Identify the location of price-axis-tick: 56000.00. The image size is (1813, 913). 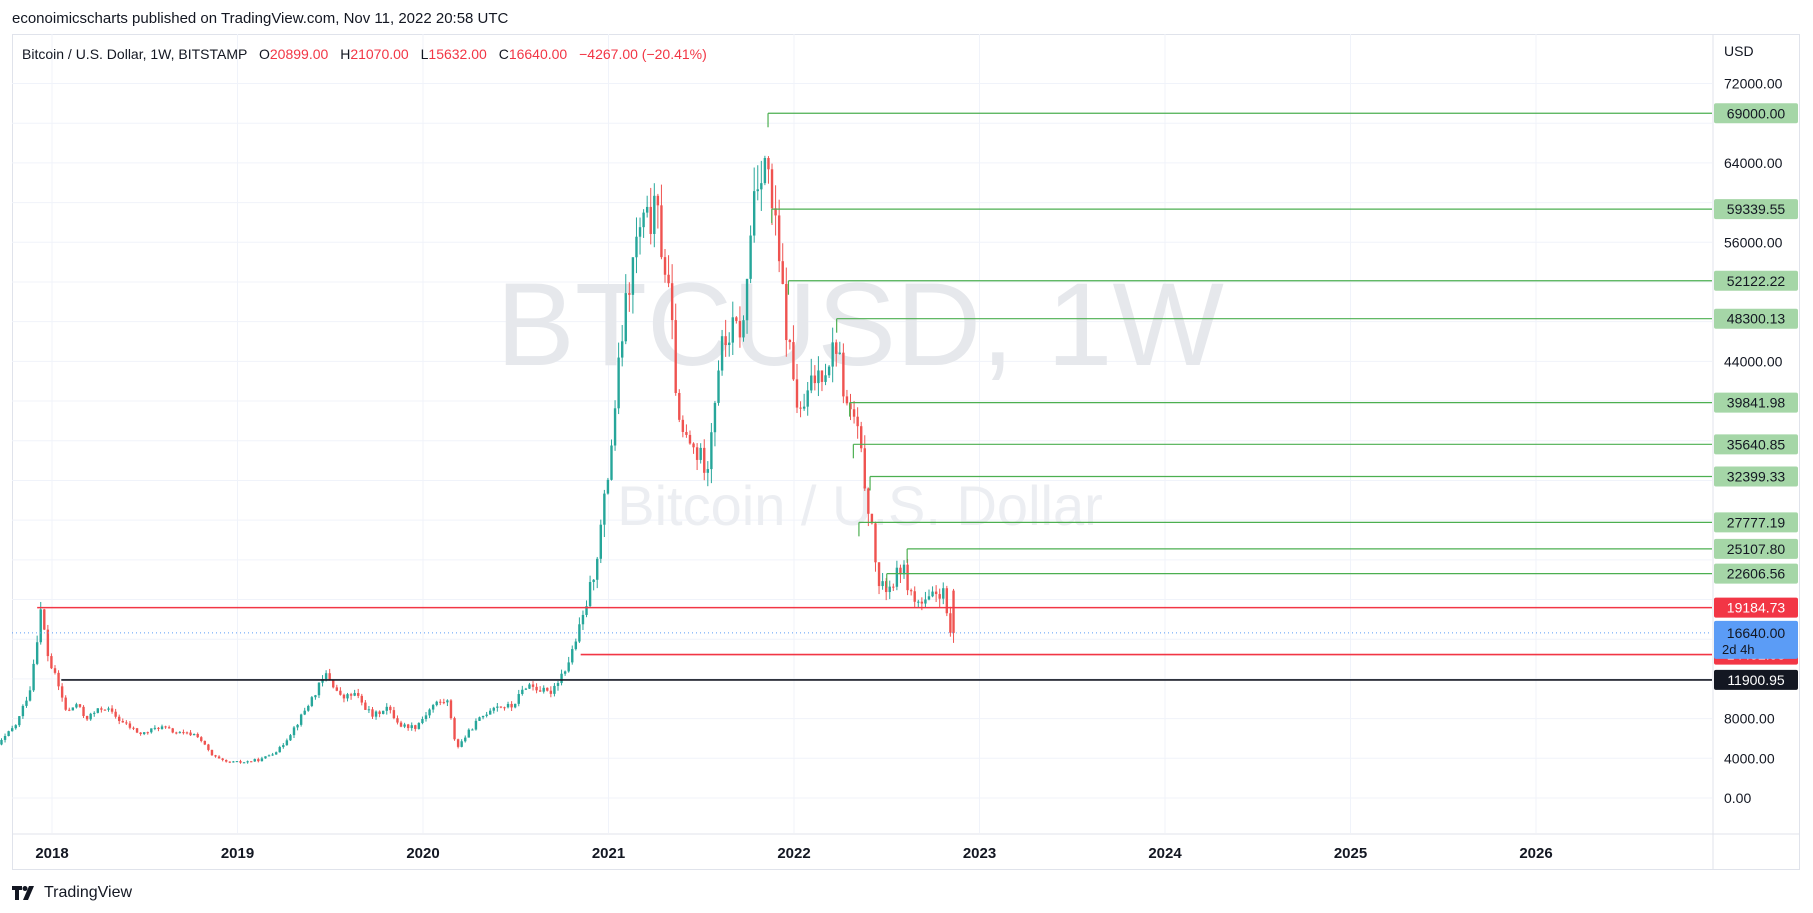
(1753, 242).